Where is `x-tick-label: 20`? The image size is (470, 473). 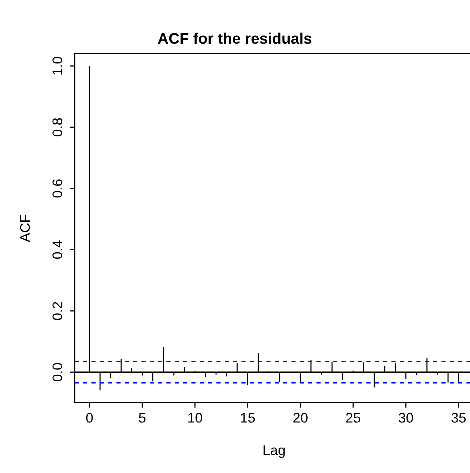 x-tick-label: 20 is located at coordinates (301, 418).